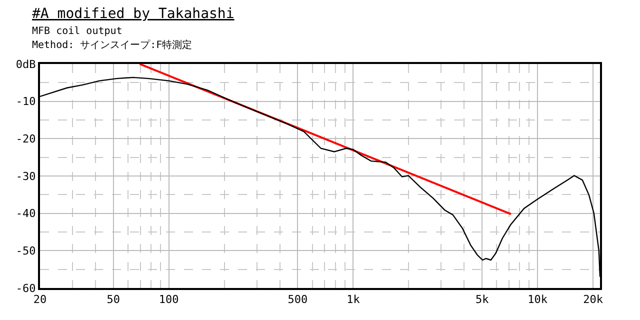  Describe the element at coordinates (538, 299) in the screenshot. I see `x-tick-label: 10k` at that location.